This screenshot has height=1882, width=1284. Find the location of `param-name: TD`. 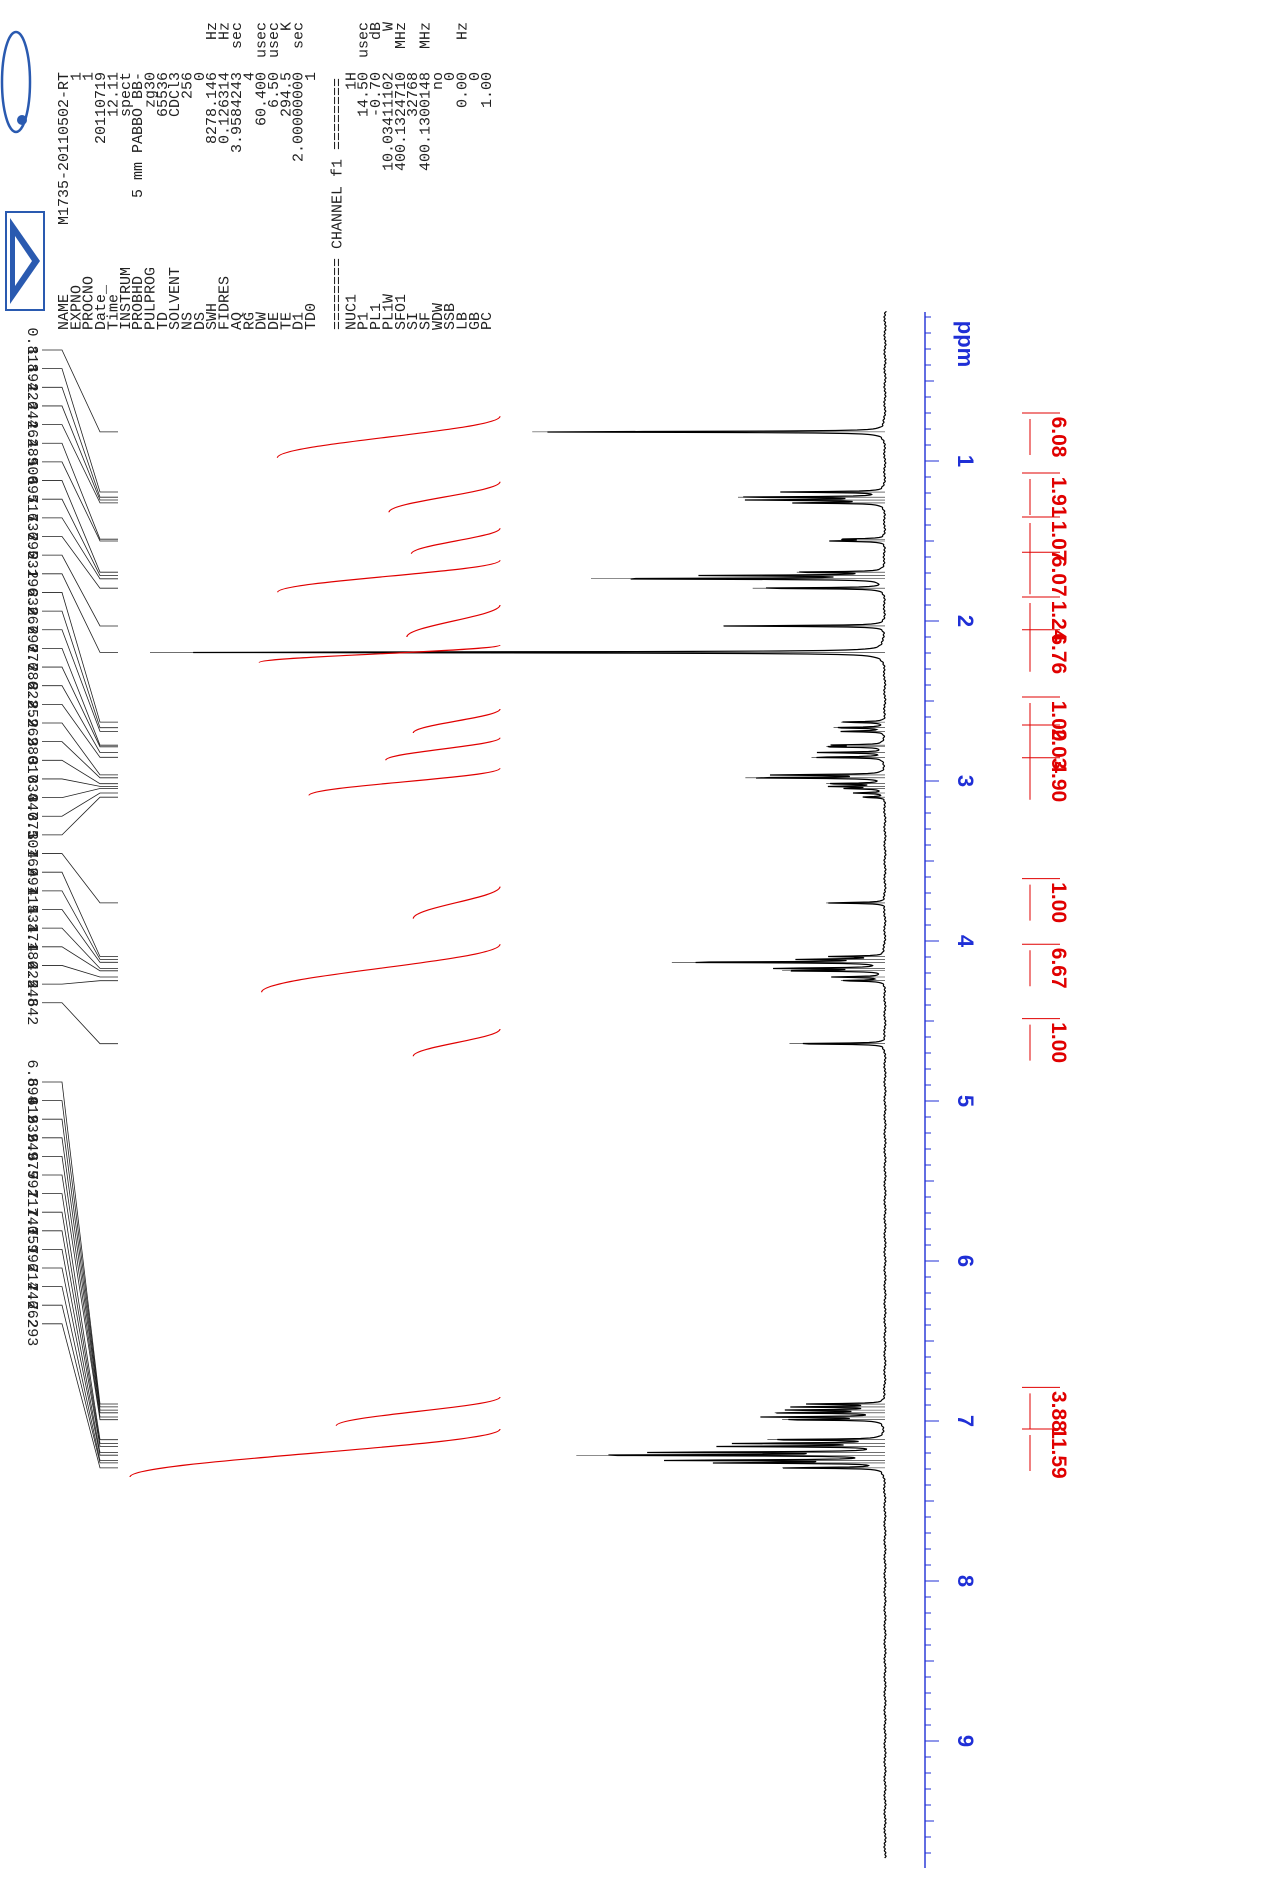

param-name: TD is located at coordinates (163, 321).